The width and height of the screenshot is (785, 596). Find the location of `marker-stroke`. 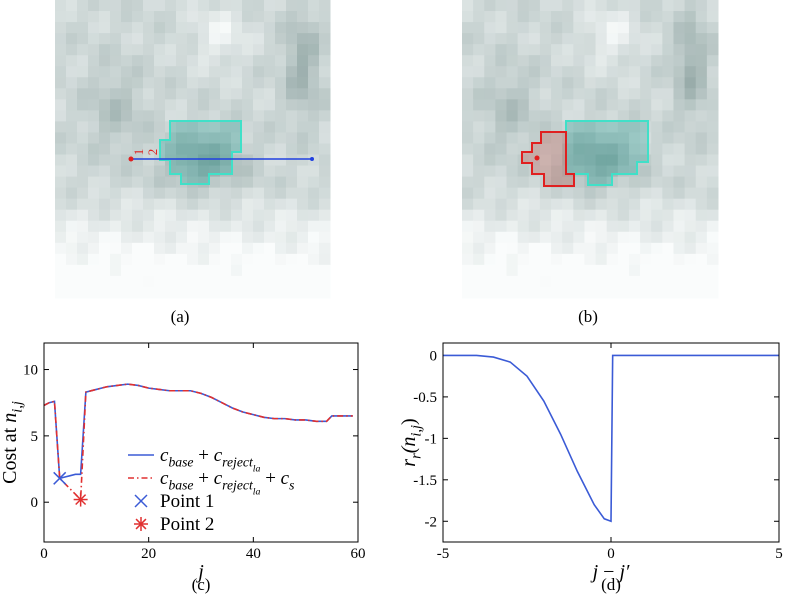

marker-stroke is located at coordinates (81, 500).